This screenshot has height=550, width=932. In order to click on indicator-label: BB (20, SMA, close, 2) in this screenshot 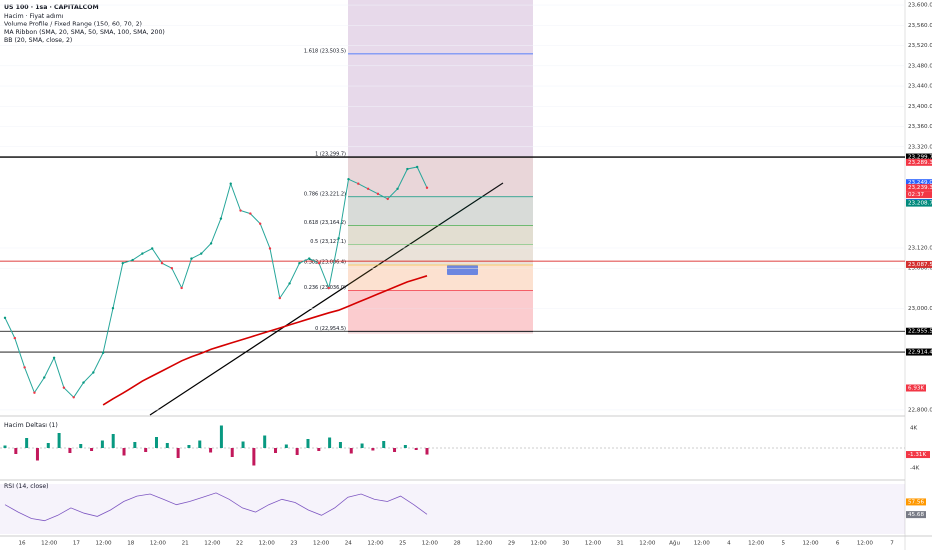, I will do `click(38, 40)`.